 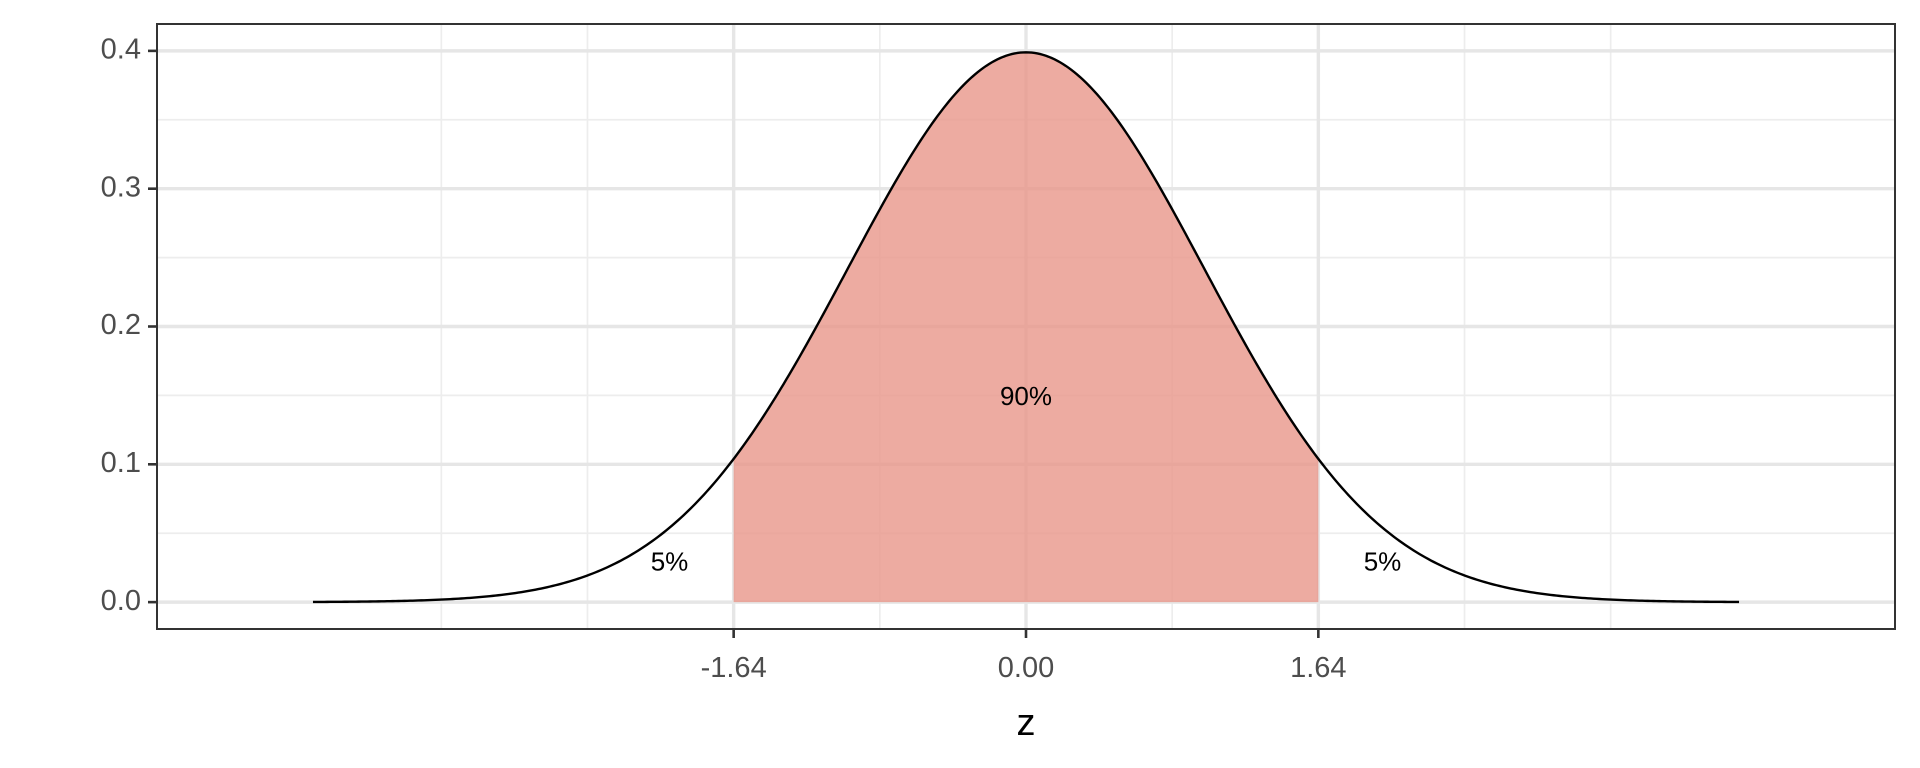 I want to click on x-tick-label: 1.64, so click(x=1318, y=668).